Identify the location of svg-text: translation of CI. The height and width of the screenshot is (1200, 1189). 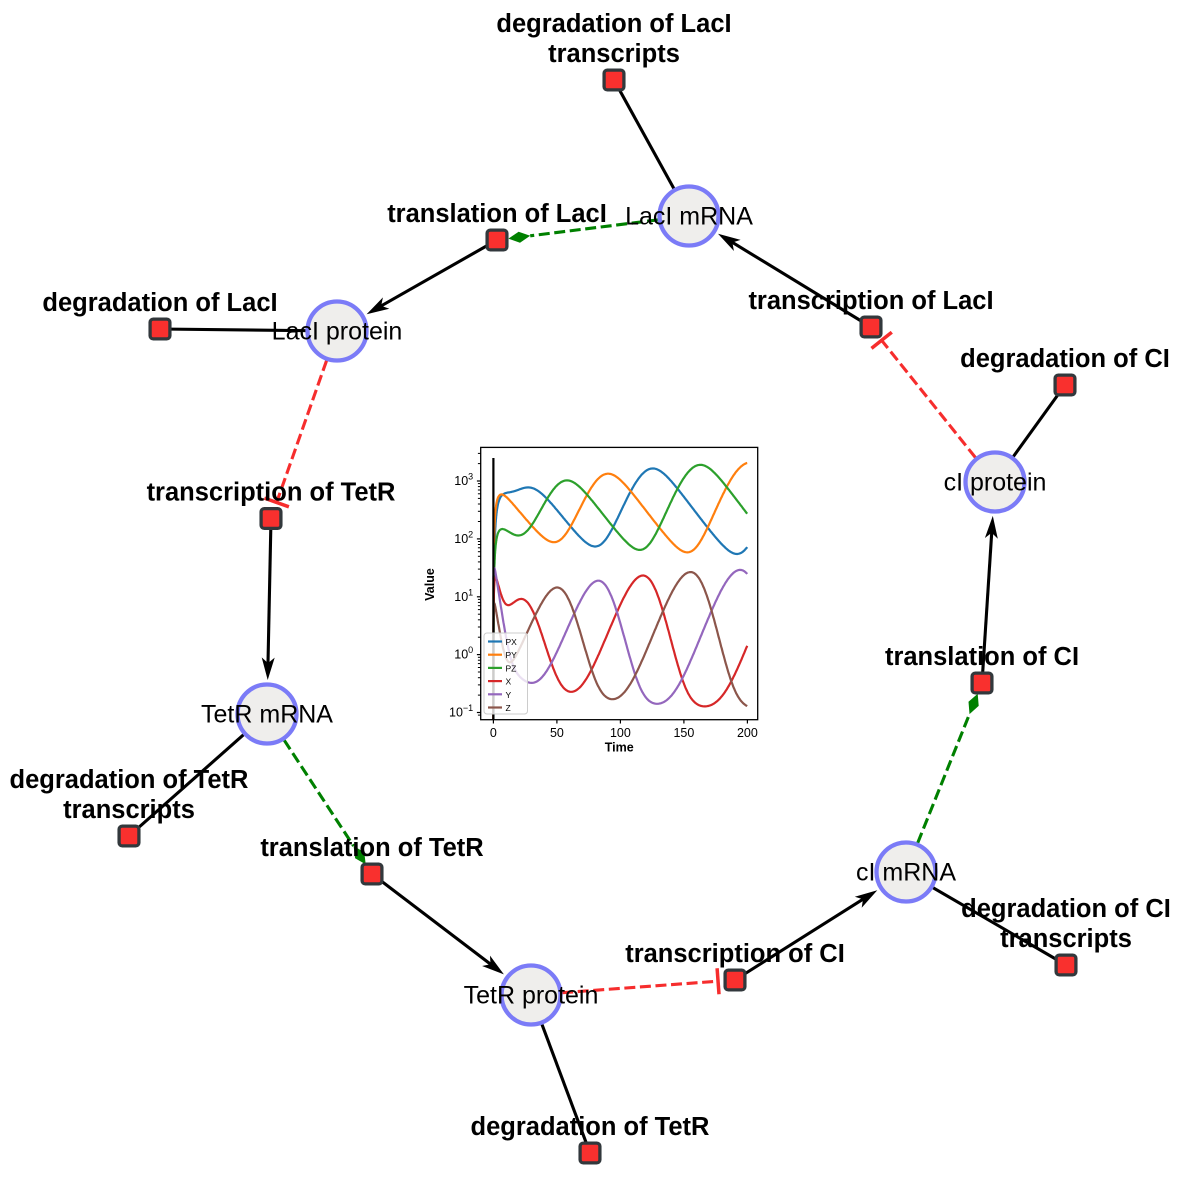
(982, 657).